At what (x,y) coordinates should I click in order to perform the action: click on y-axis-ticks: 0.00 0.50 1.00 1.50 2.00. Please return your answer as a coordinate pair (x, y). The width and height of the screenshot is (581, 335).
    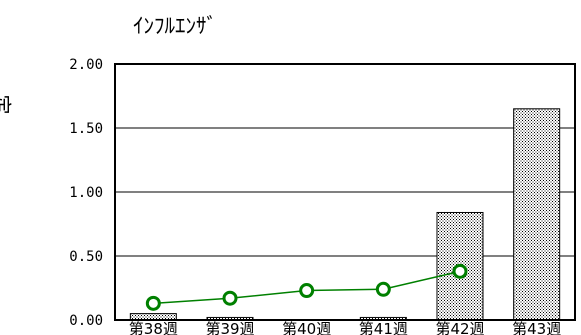
    Looking at the image, I should click on (86, 193).